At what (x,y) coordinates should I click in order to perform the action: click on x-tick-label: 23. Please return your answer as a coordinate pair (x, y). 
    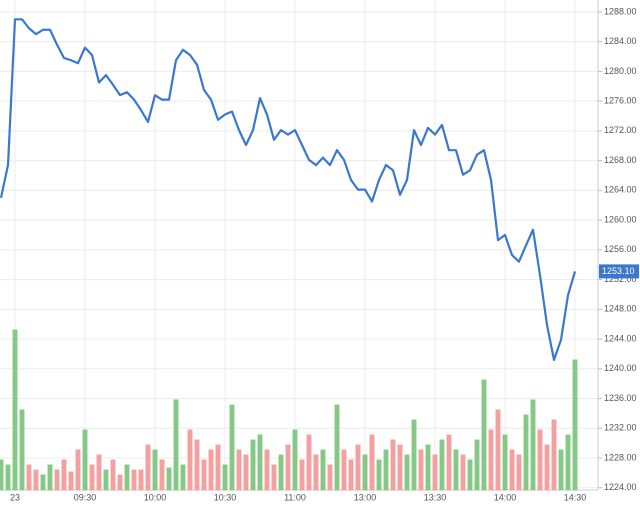
    Looking at the image, I should click on (15, 497).